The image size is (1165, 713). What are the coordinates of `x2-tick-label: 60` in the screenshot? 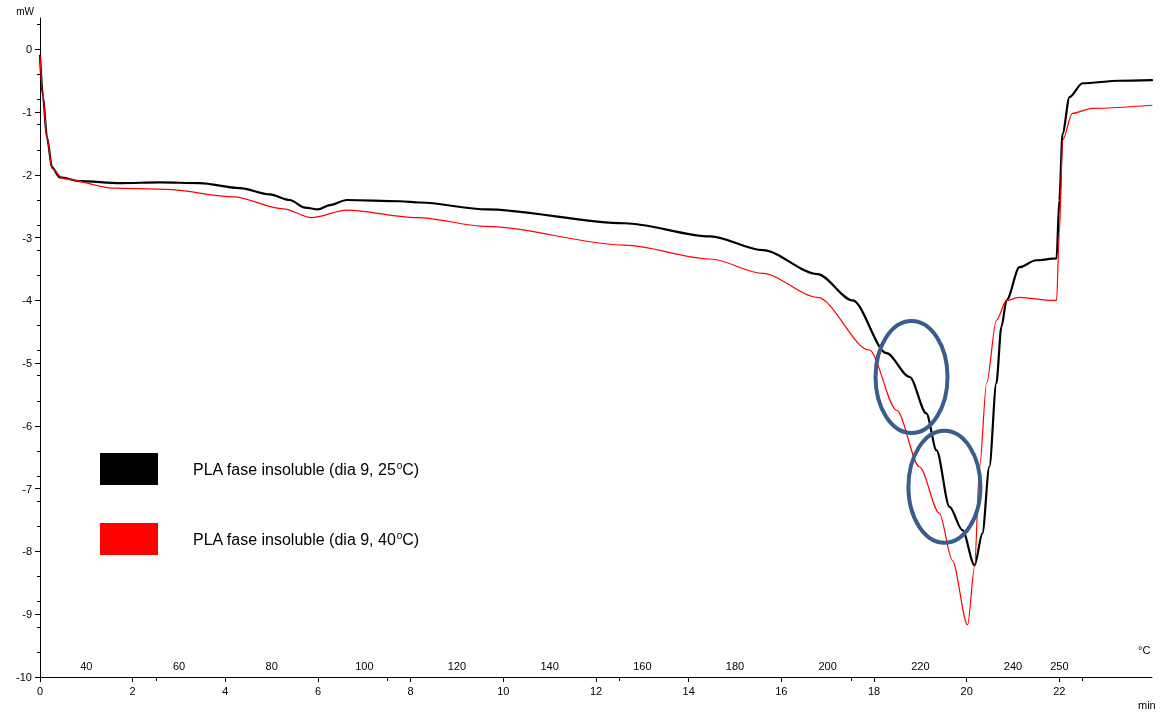 It's located at (179, 665).